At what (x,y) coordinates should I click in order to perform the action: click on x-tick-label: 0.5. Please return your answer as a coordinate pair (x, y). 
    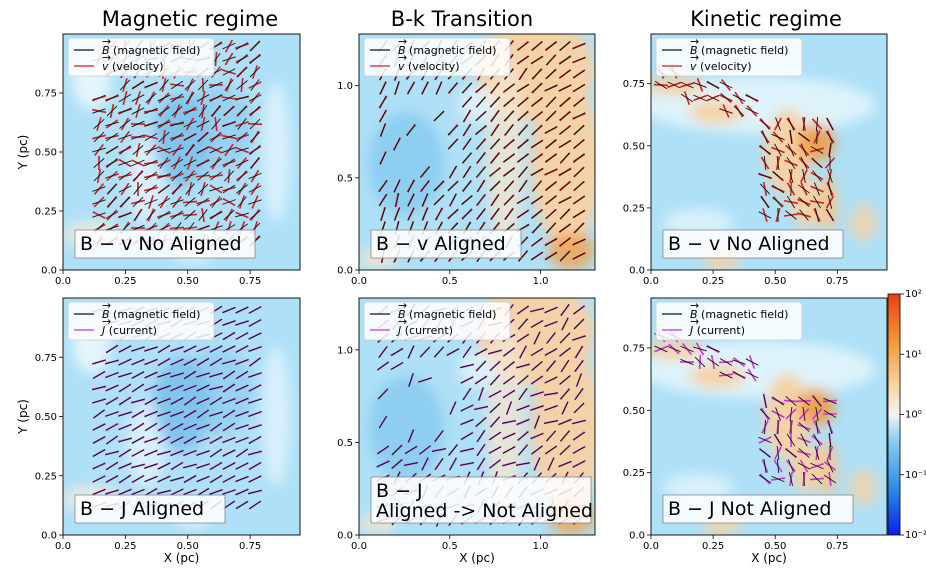
    Looking at the image, I should click on (450, 546).